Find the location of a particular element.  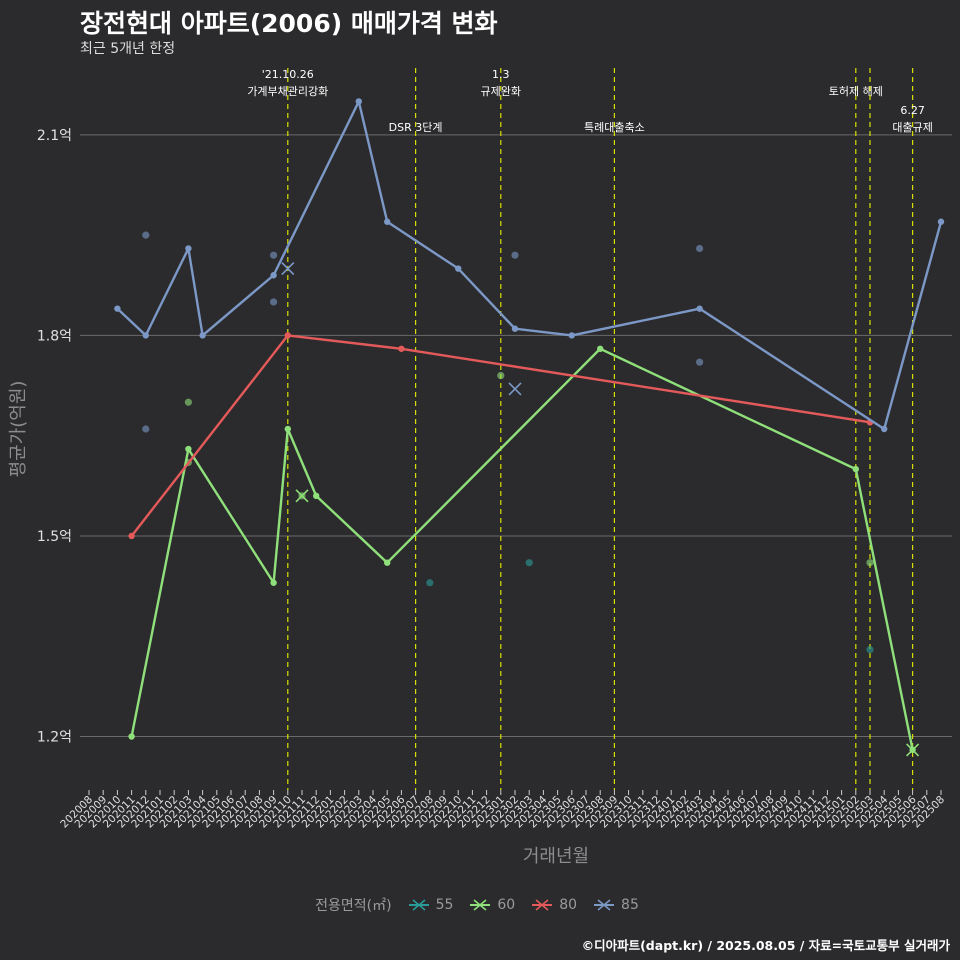

y-tick-label: 1.8억 is located at coordinates (54, 336).